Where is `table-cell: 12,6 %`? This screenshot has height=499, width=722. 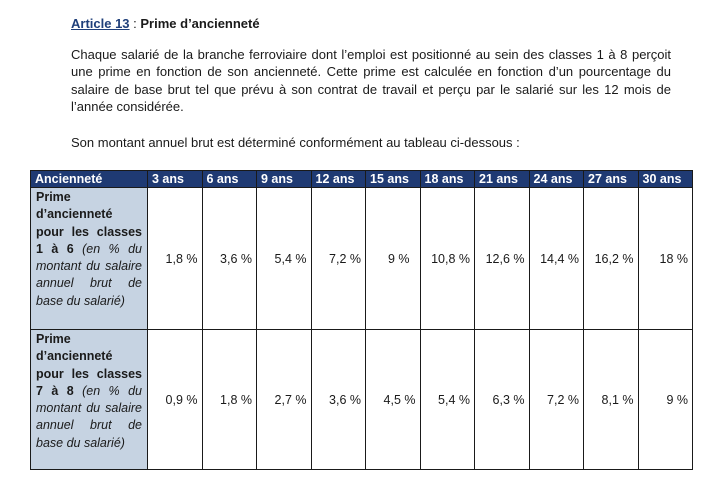 table-cell: 12,6 % is located at coordinates (502, 258).